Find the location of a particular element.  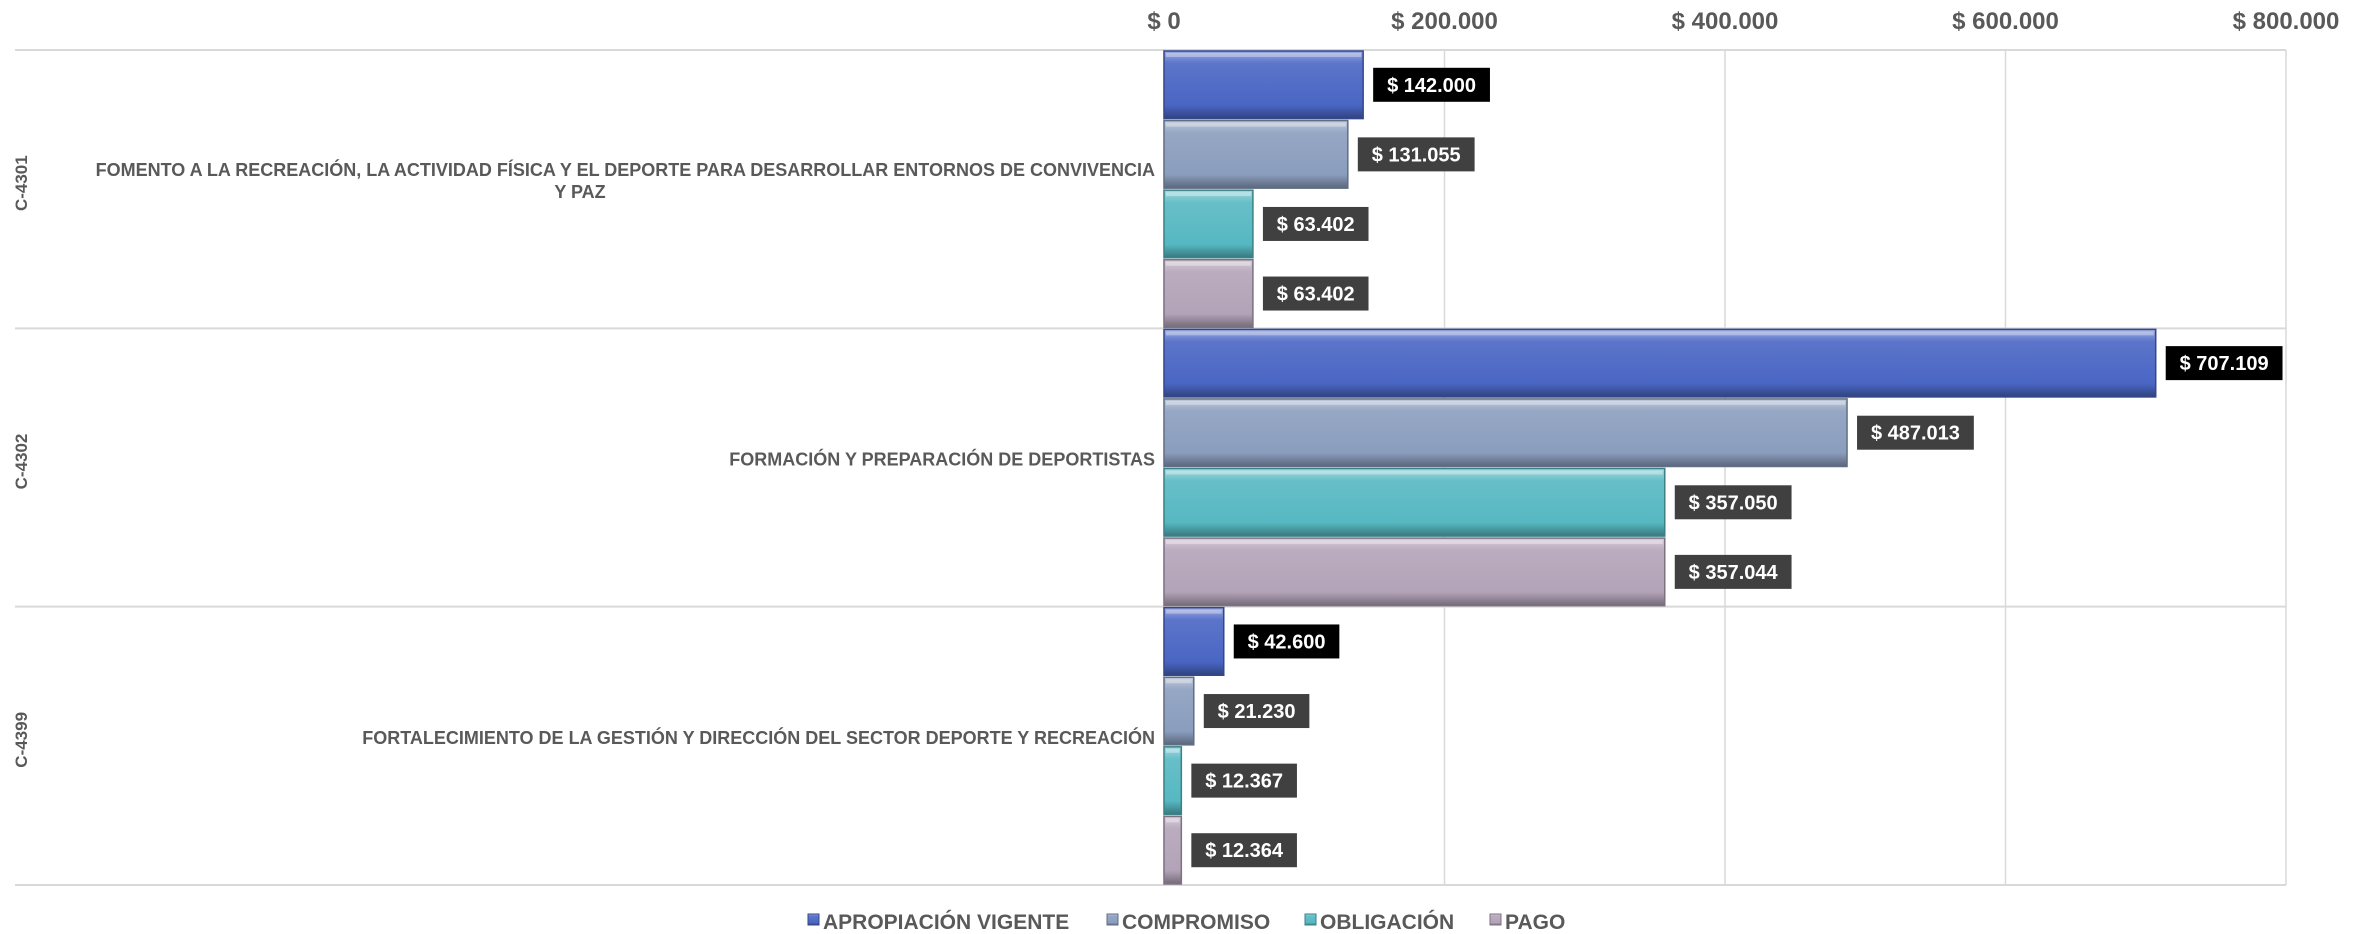

legend-label: PAGO is located at coordinates (1535, 922).